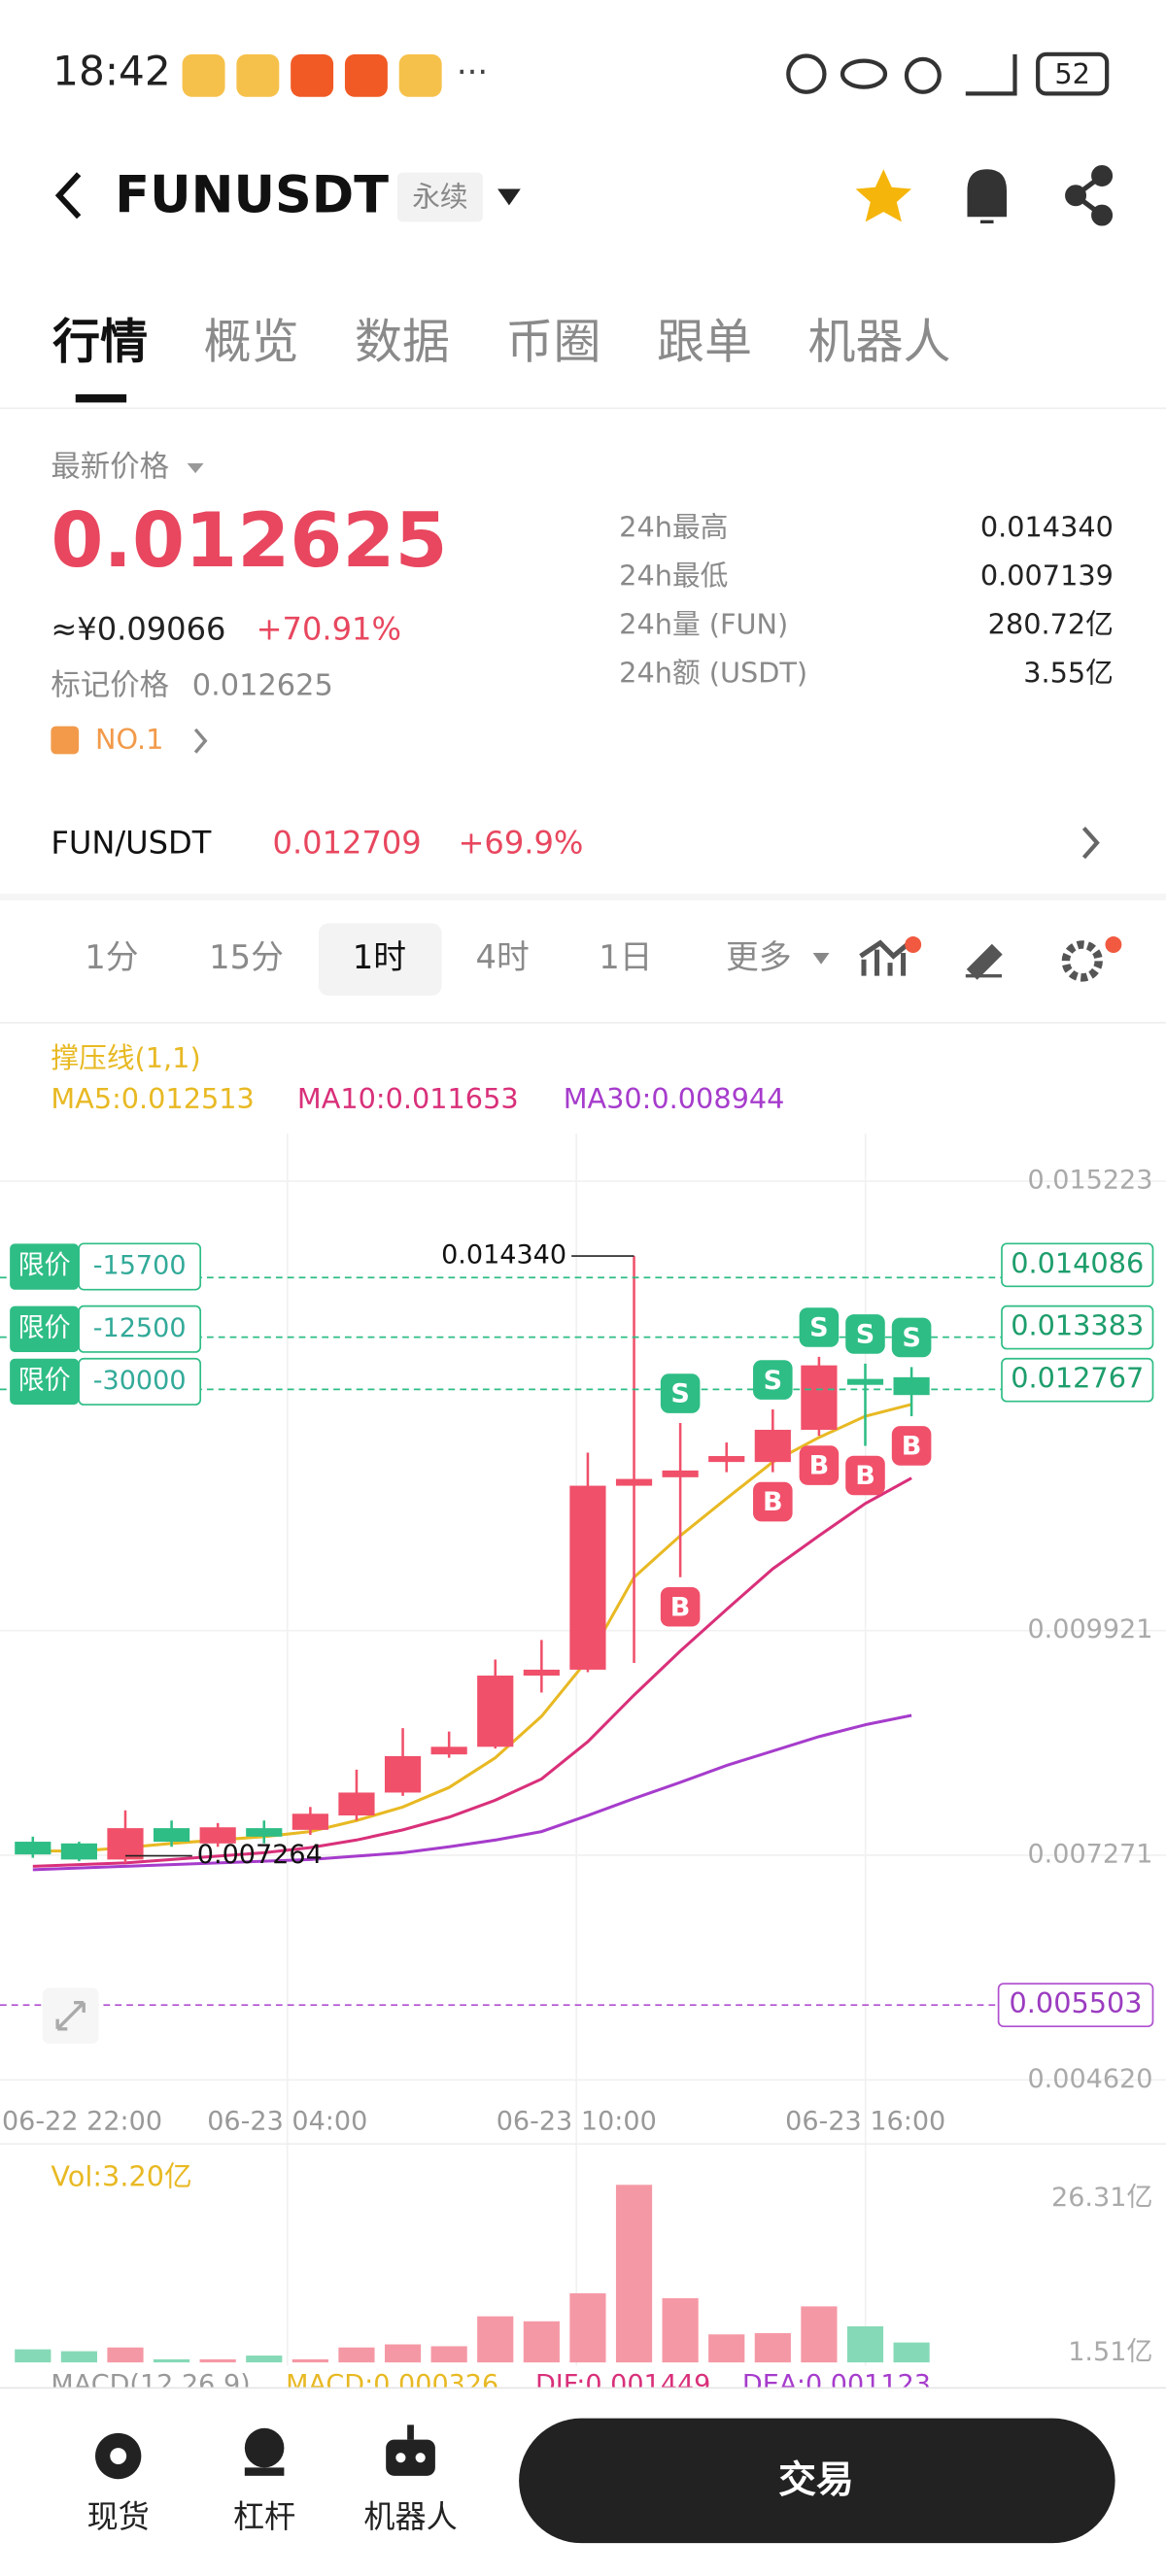  Describe the element at coordinates (759, 957) in the screenshot. I see `interval: 更多` at that location.